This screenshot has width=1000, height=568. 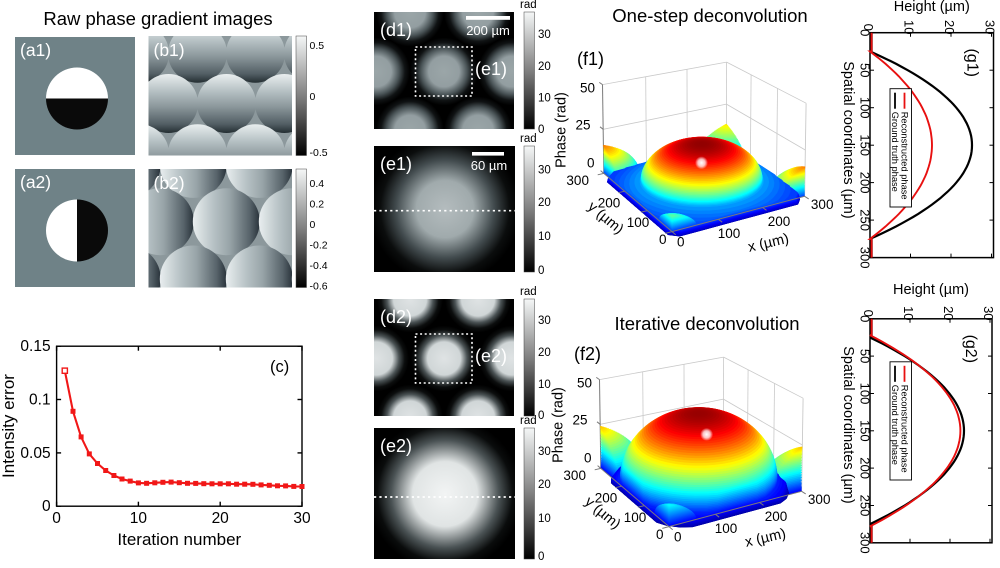 What do you see at coordinates (709, 15) in the screenshot?
I see `svg-text: One-step deconvolution` at bounding box center [709, 15].